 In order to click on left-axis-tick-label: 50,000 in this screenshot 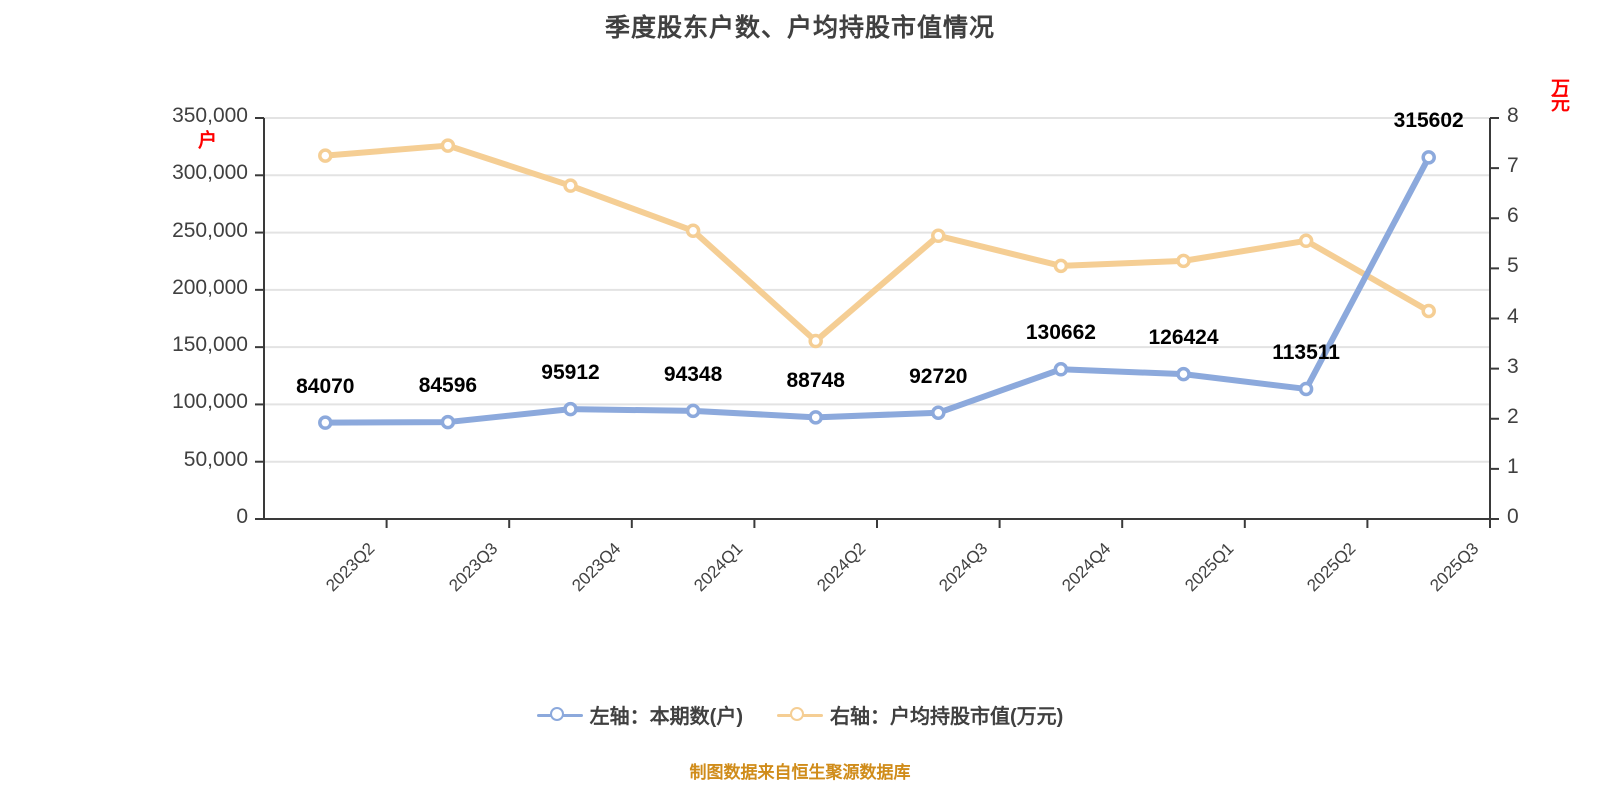, I will do `click(215, 459)`.